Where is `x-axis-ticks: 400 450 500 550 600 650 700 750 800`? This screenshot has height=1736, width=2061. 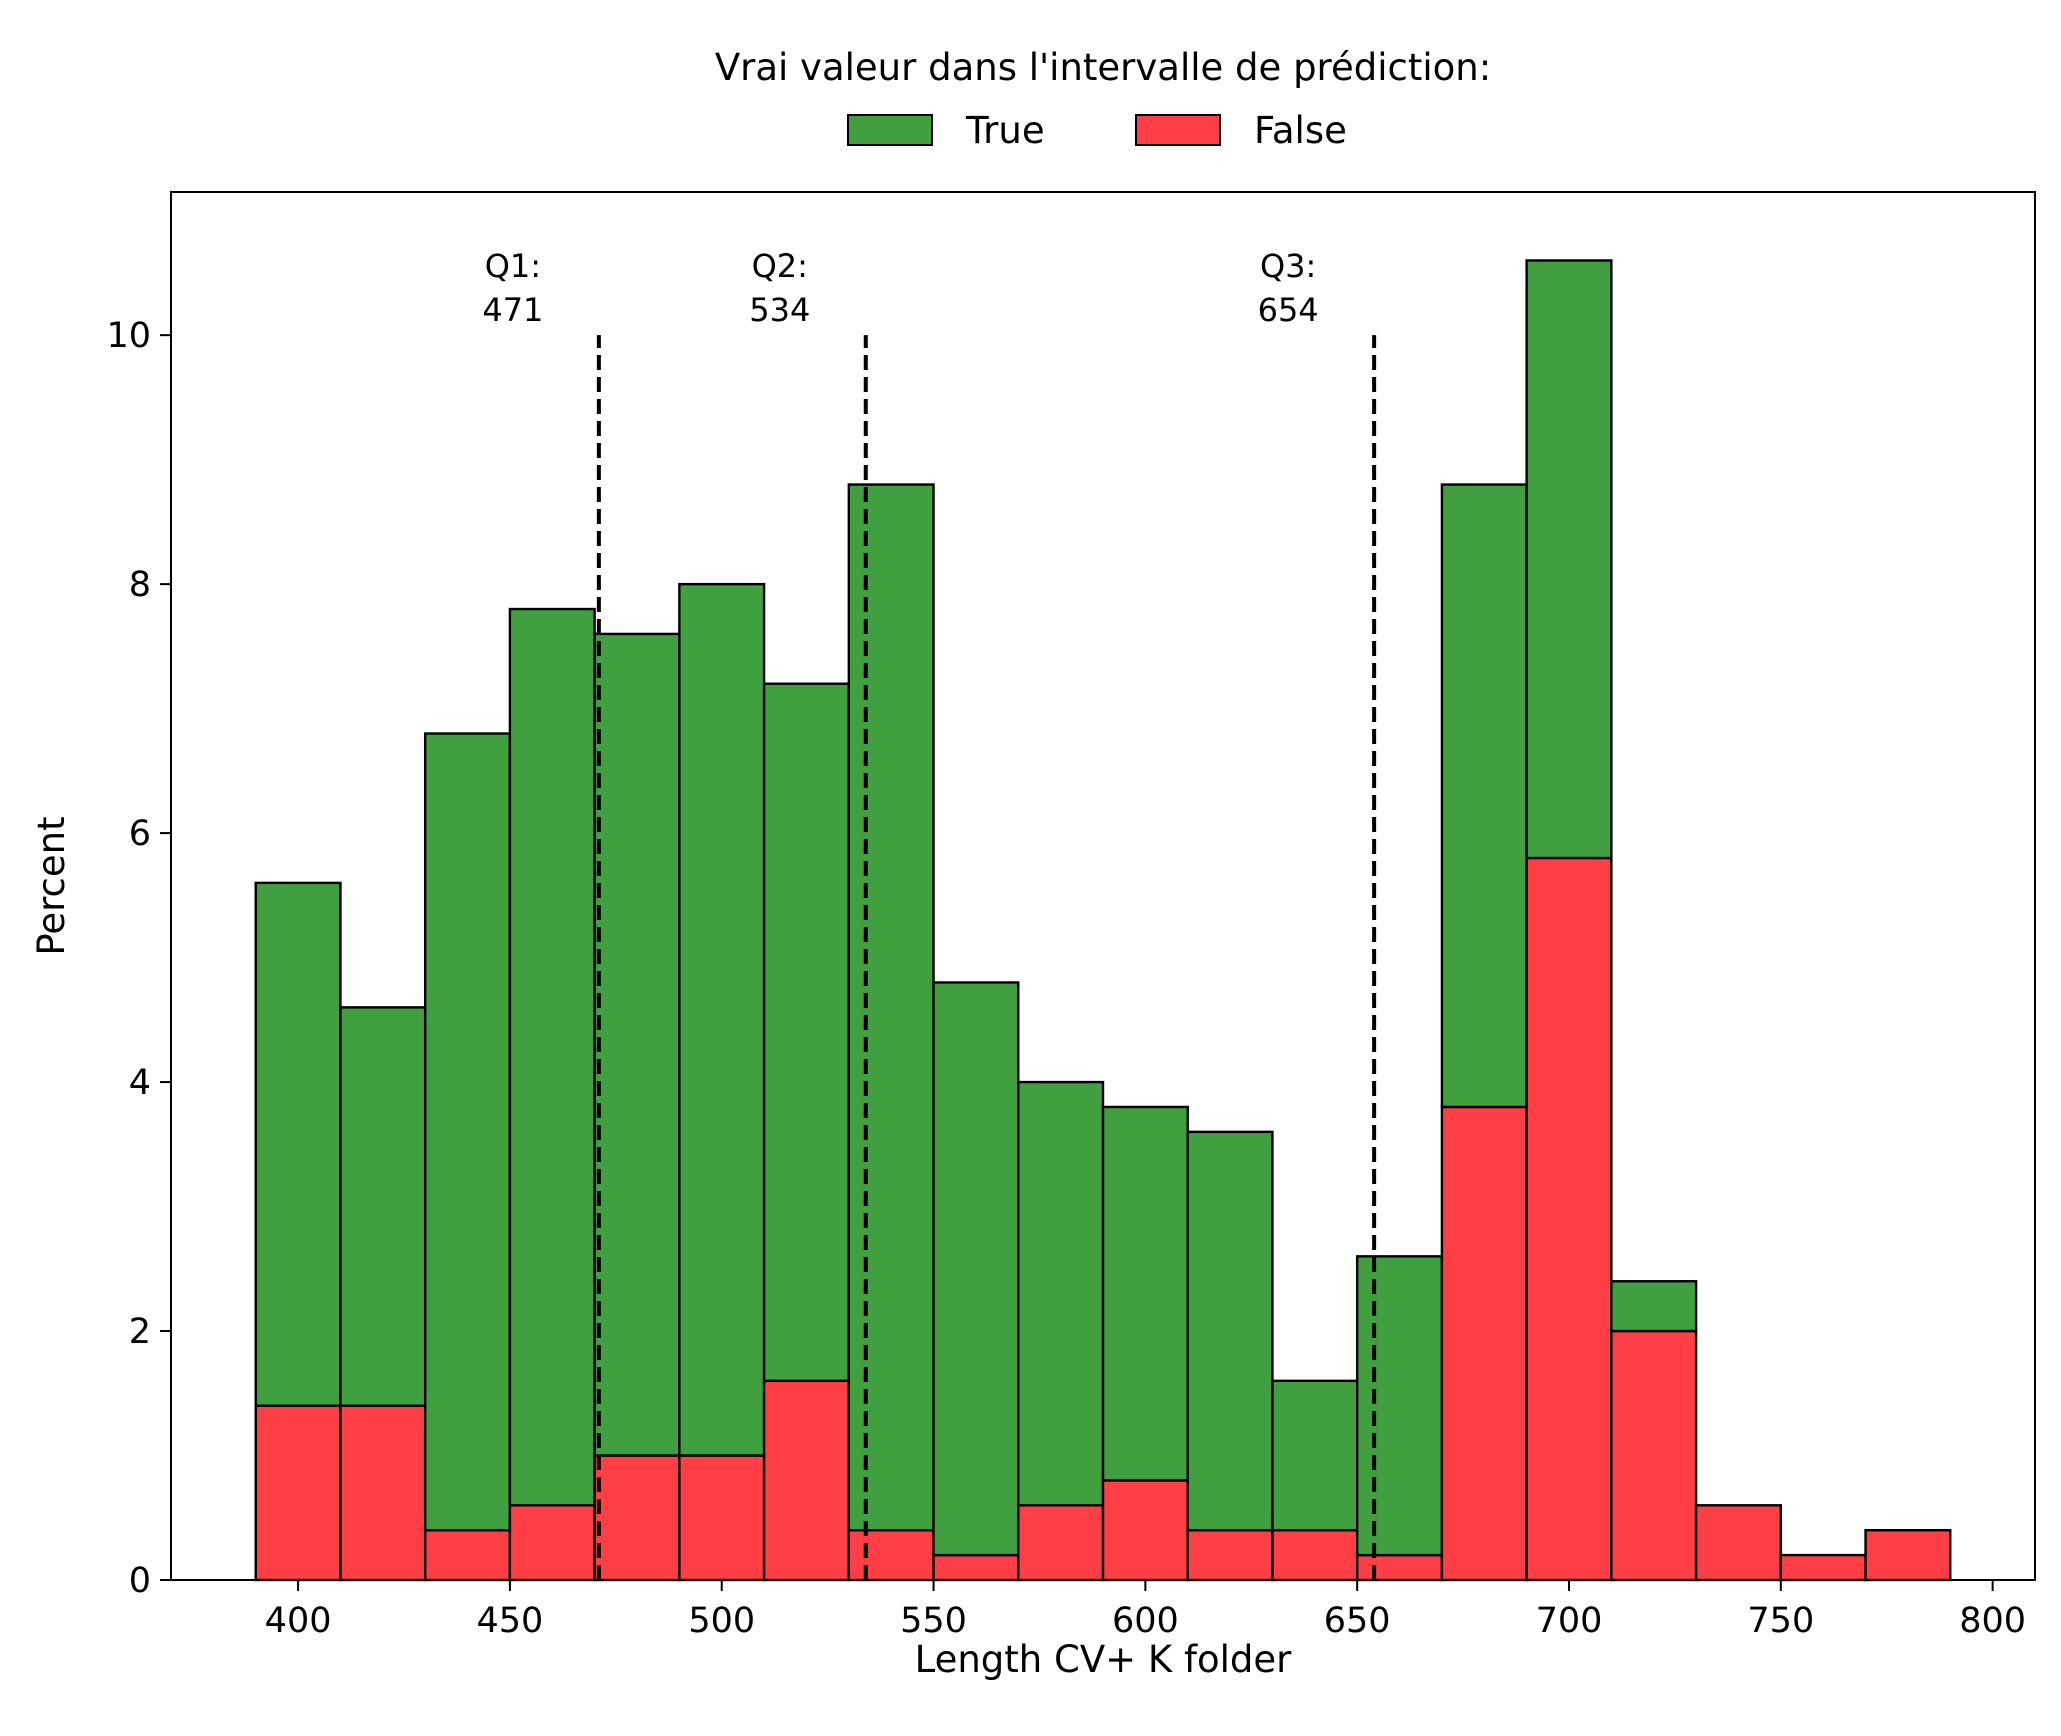 x-axis-ticks: 400 450 500 550 600 650 700 750 800 is located at coordinates (1145, 1610).